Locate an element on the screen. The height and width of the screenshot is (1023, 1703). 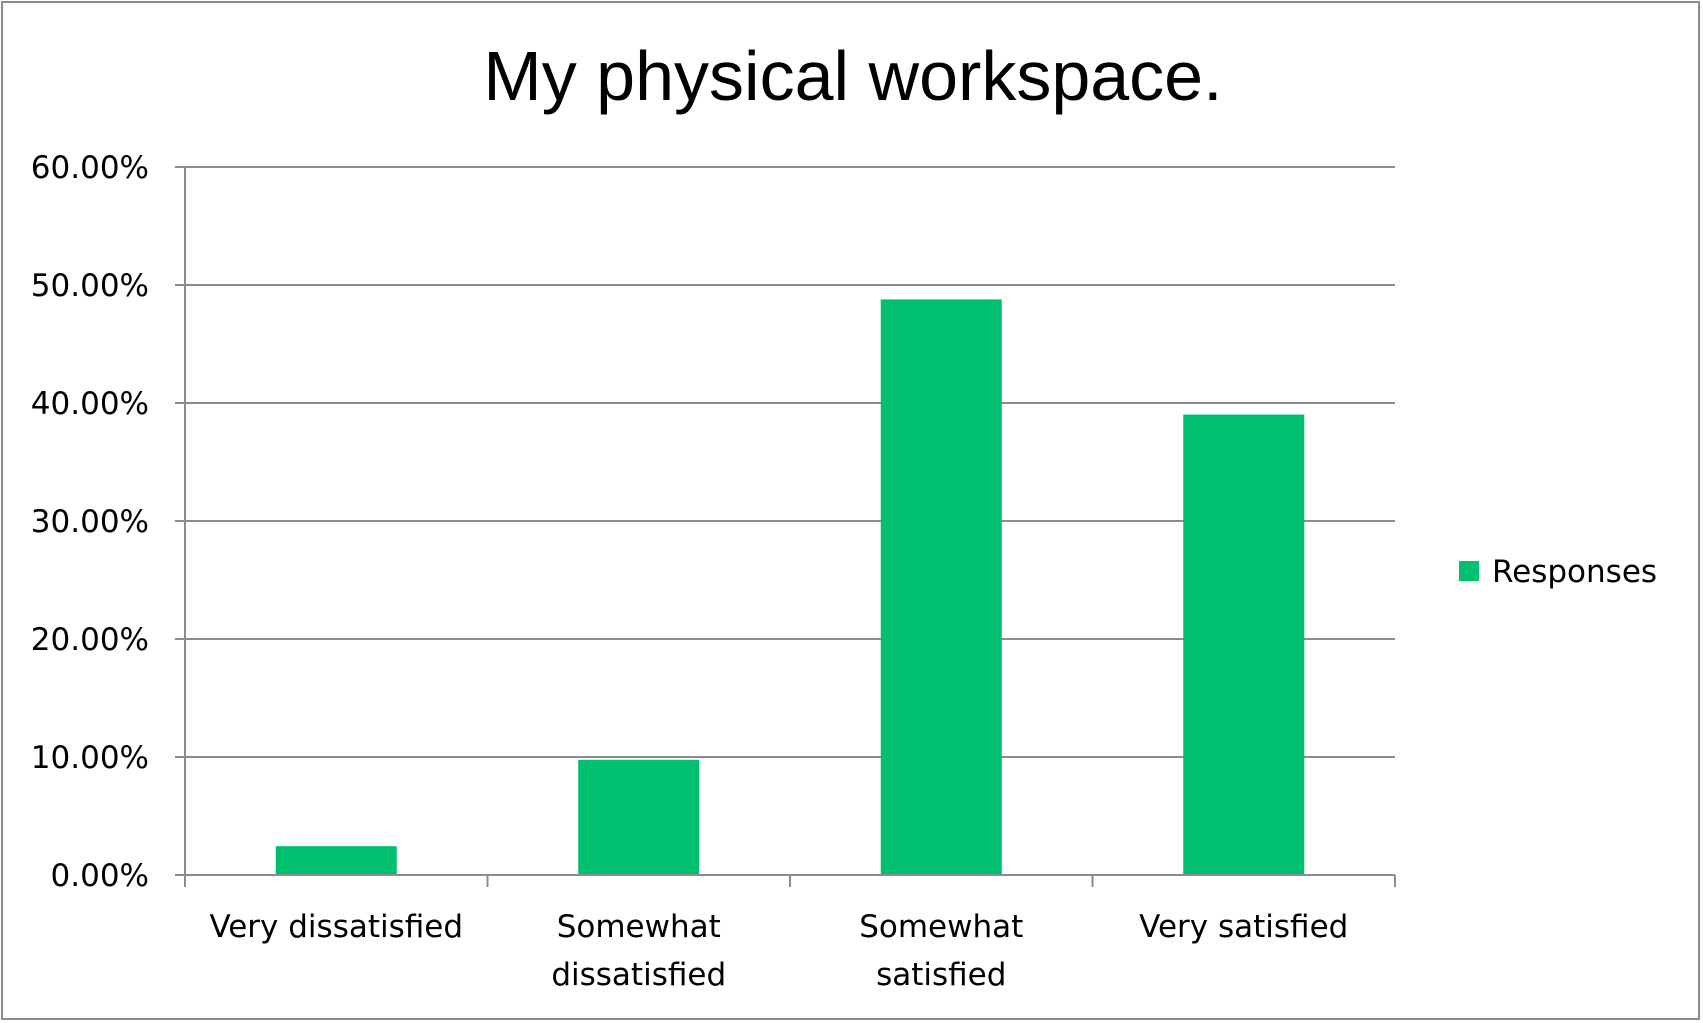
y-tick-label: 30.00% is located at coordinates (90, 522).